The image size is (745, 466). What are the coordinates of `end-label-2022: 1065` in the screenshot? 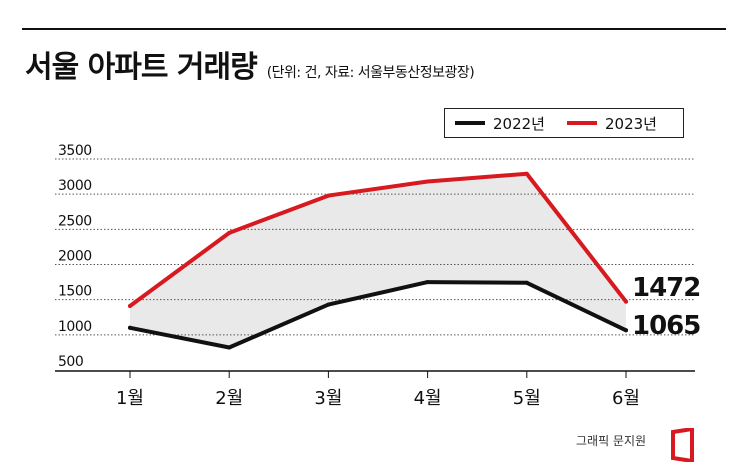 It's located at (666, 326).